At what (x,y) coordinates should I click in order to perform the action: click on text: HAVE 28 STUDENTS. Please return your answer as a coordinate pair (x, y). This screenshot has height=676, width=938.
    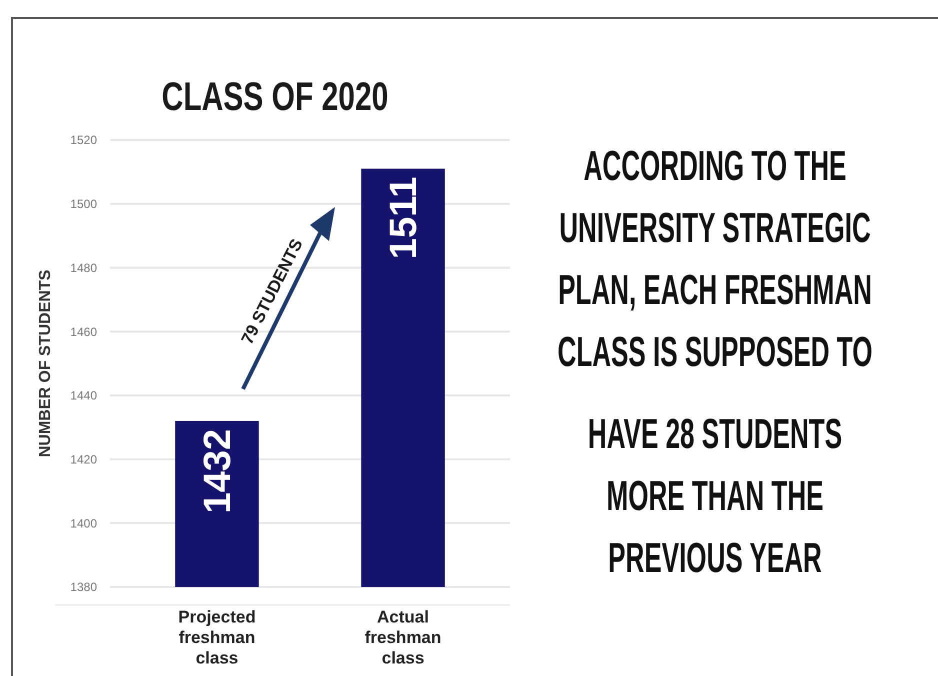
    Looking at the image, I should click on (715, 434).